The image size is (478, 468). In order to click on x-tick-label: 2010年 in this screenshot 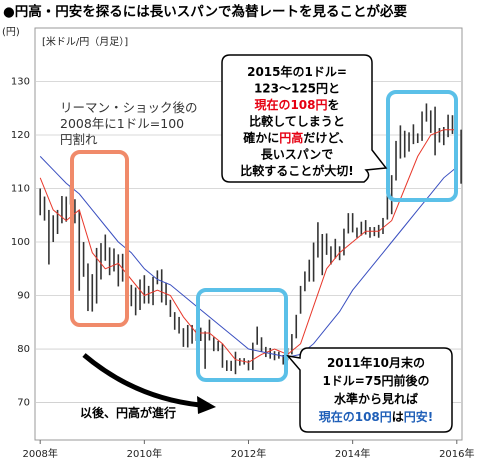, I will do `click(144, 453)`.